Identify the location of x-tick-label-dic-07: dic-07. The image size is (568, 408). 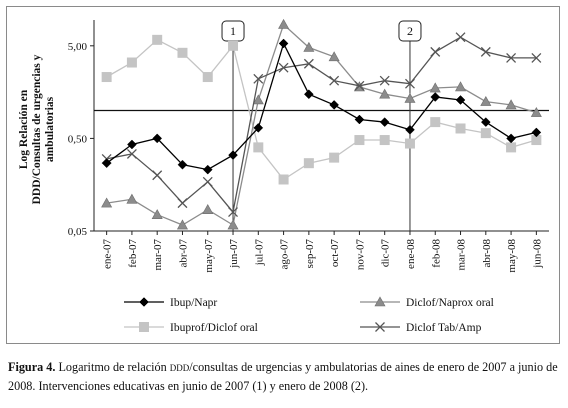
(386, 253).